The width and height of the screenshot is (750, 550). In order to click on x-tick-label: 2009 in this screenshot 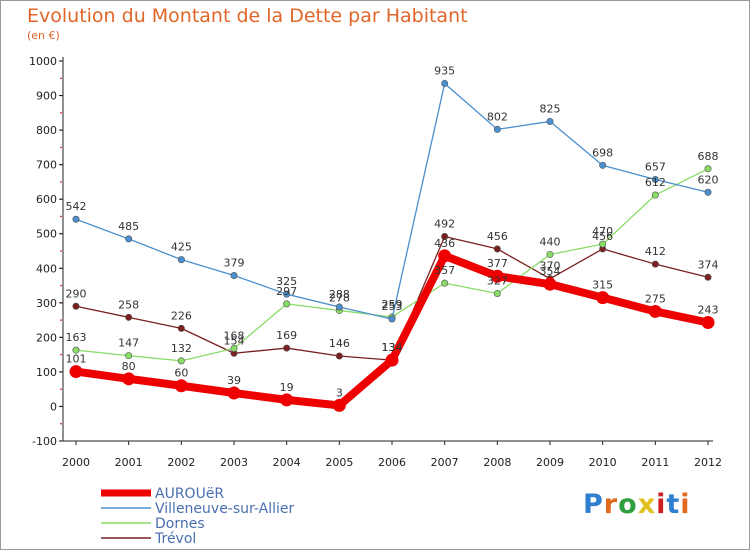, I will do `click(550, 462)`.